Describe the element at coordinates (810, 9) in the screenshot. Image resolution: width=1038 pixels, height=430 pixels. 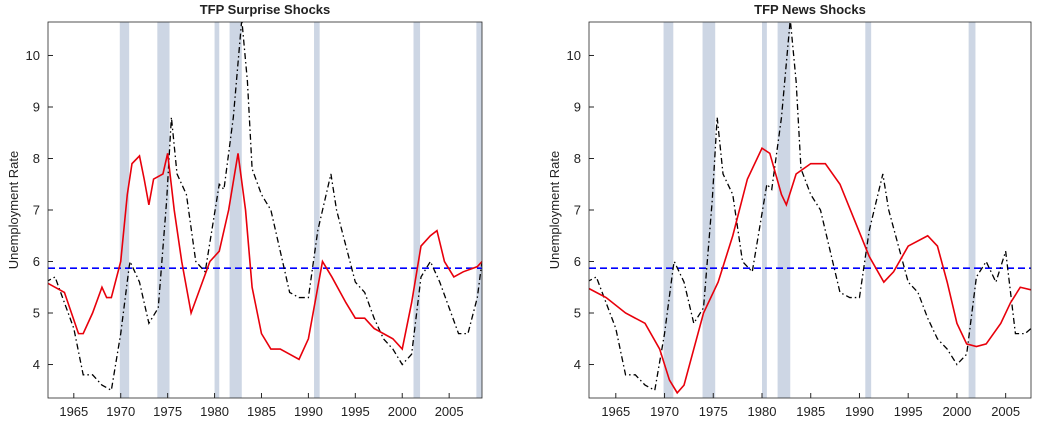
I see `chart-title: TFP News Shocks` at that location.